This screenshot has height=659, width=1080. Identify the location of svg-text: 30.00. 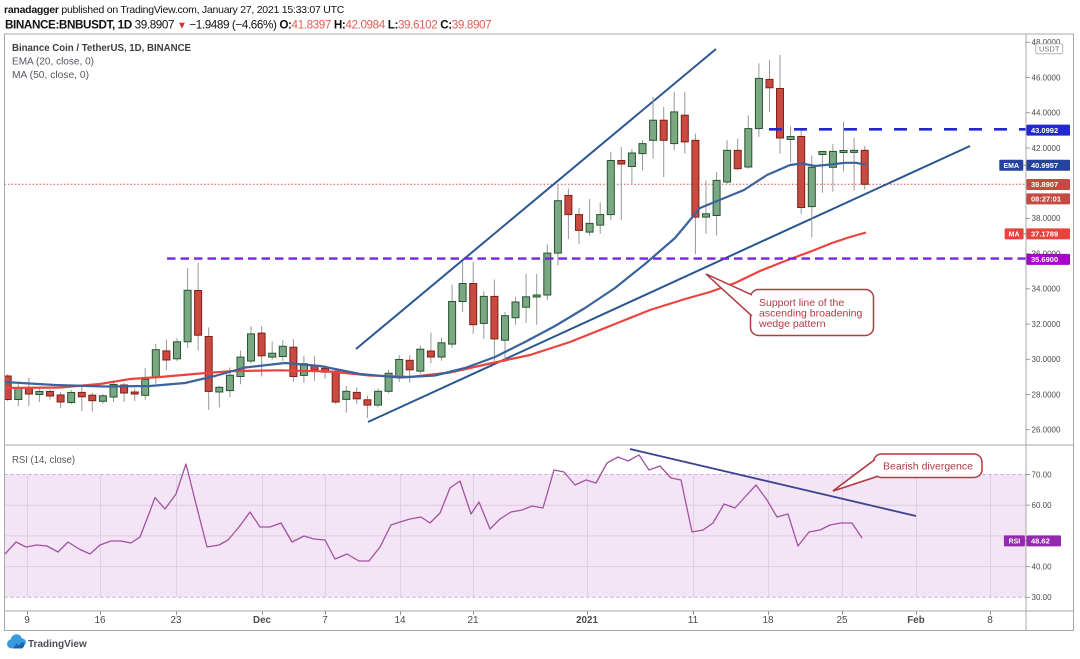
(1042, 597).